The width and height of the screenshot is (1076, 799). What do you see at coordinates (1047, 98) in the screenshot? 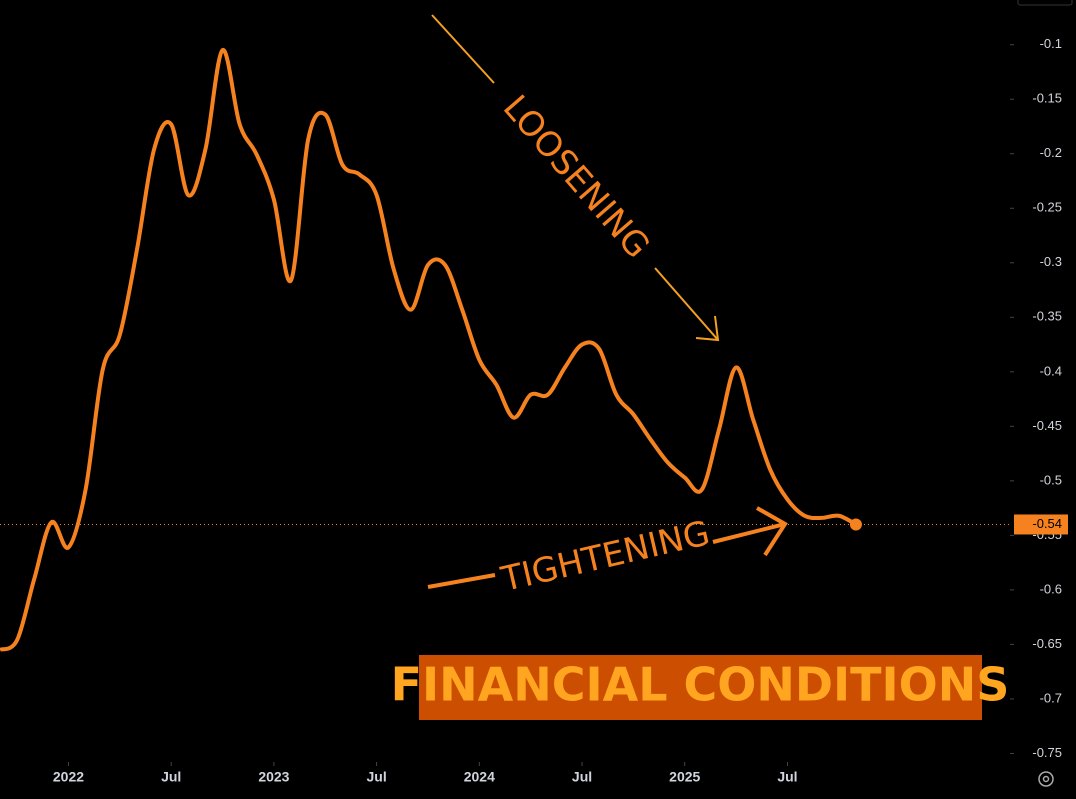
I see `y-tick-label: -0.15` at bounding box center [1047, 98].